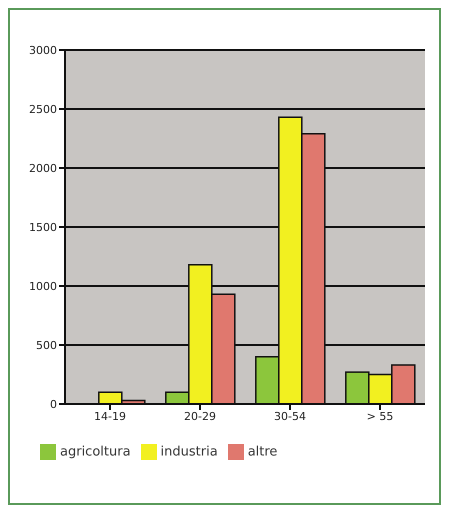 Image resolution: width=451 pixels, height=515 pixels. Describe the element at coordinates (43, 286) in the screenshot. I see `y-tick-label: 1000` at that location.